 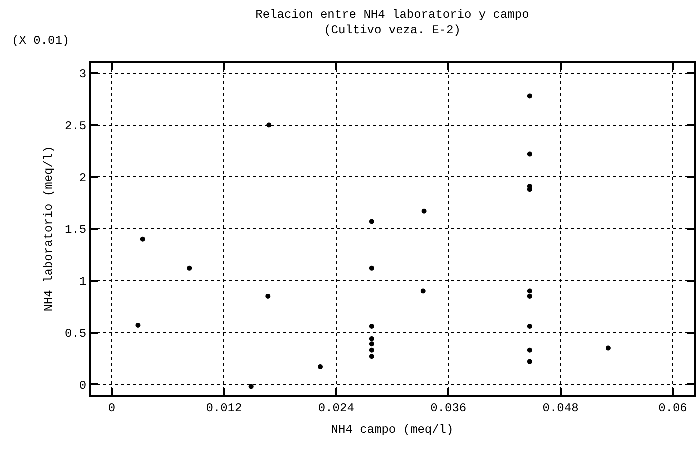 I want to click on x-axis-title: NH4 campo (meq/l), so click(x=392, y=429).